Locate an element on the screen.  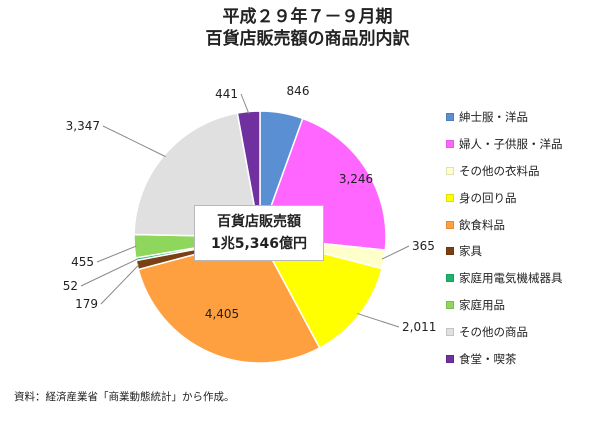
chart-title: 平成２９年７－９月期 百貨店販売額の商品別内訳 is located at coordinates (307, 28).